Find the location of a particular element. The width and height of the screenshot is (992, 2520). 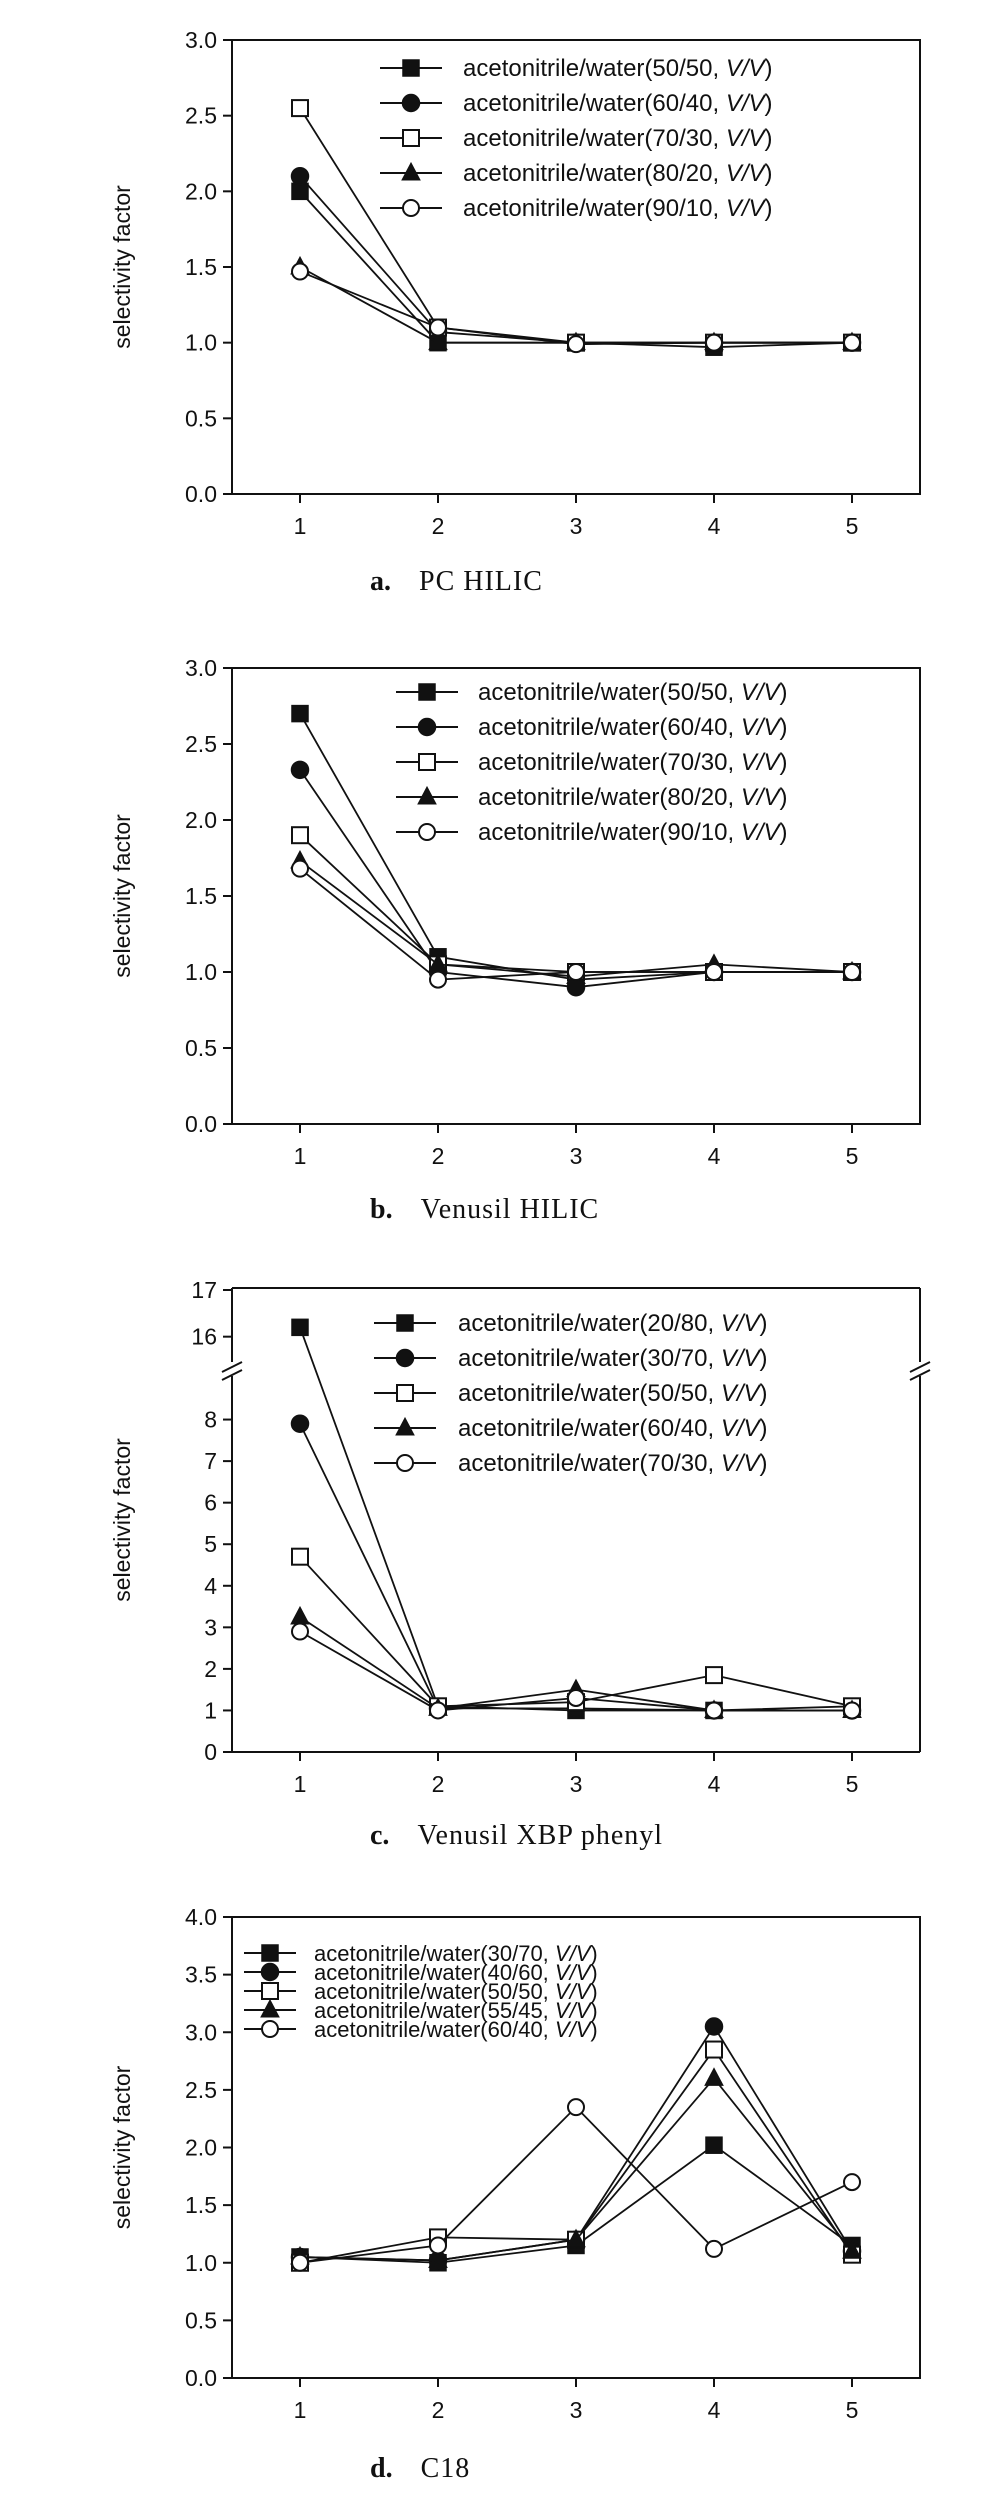

y-tick-label: 0 is located at coordinates (210, 1752).